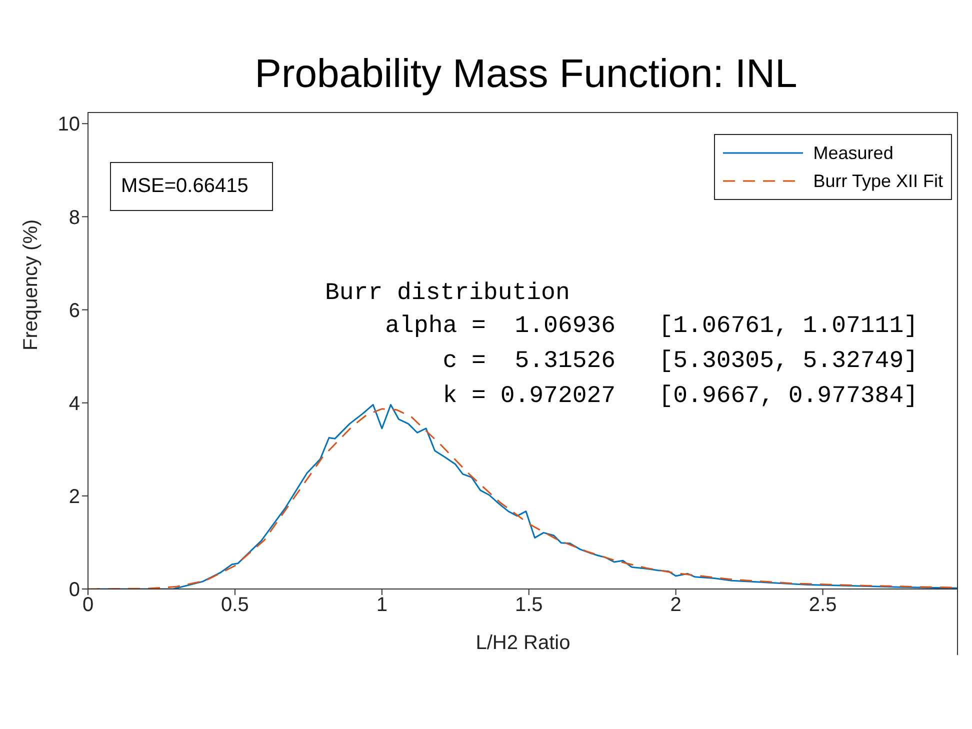  Describe the element at coordinates (680, 396) in the screenshot. I see `annotation: k = 0.972027 [0.9667, 0.977384]` at that location.